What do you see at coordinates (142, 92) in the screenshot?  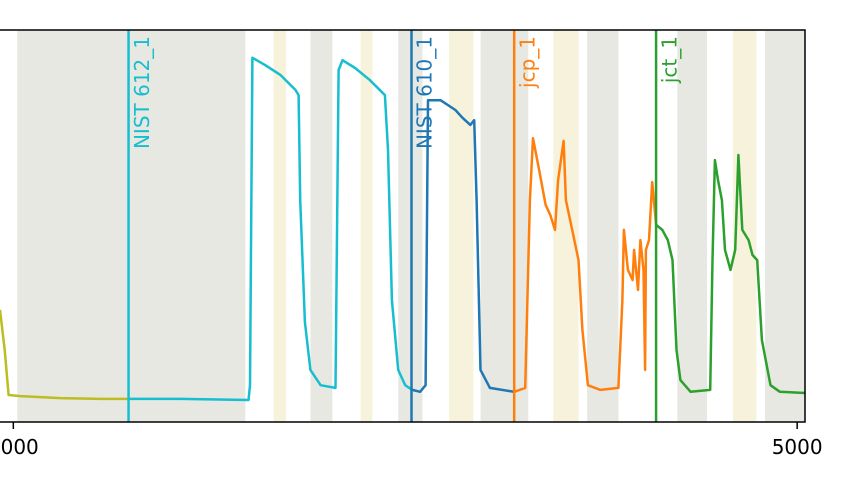 I see `marker-label: NIST 612_1` at bounding box center [142, 92].